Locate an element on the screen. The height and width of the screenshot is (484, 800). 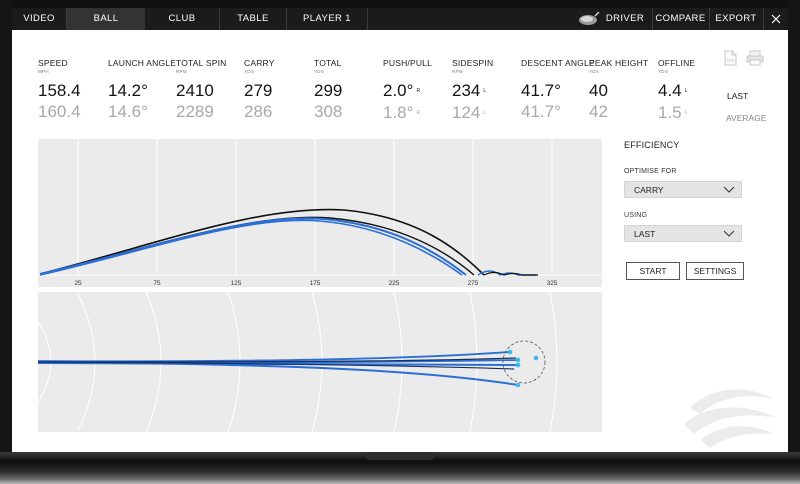
stat-unit: MPH is located at coordinates (43, 71).